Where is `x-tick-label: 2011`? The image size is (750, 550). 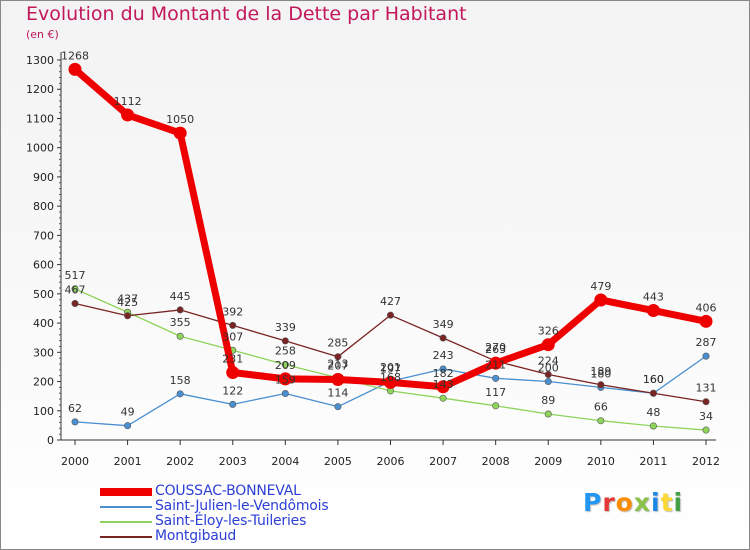 x-tick-label: 2011 is located at coordinates (653, 461).